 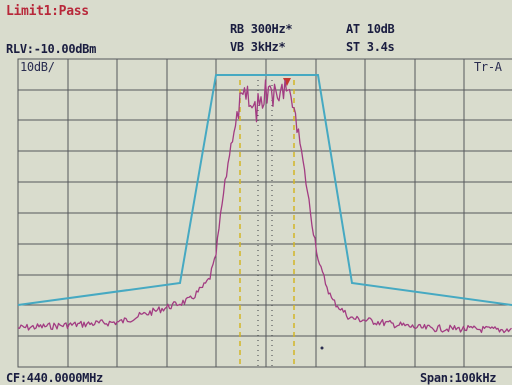 What do you see at coordinates (322, 348) in the screenshot?
I see `marker-dot` at bounding box center [322, 348].